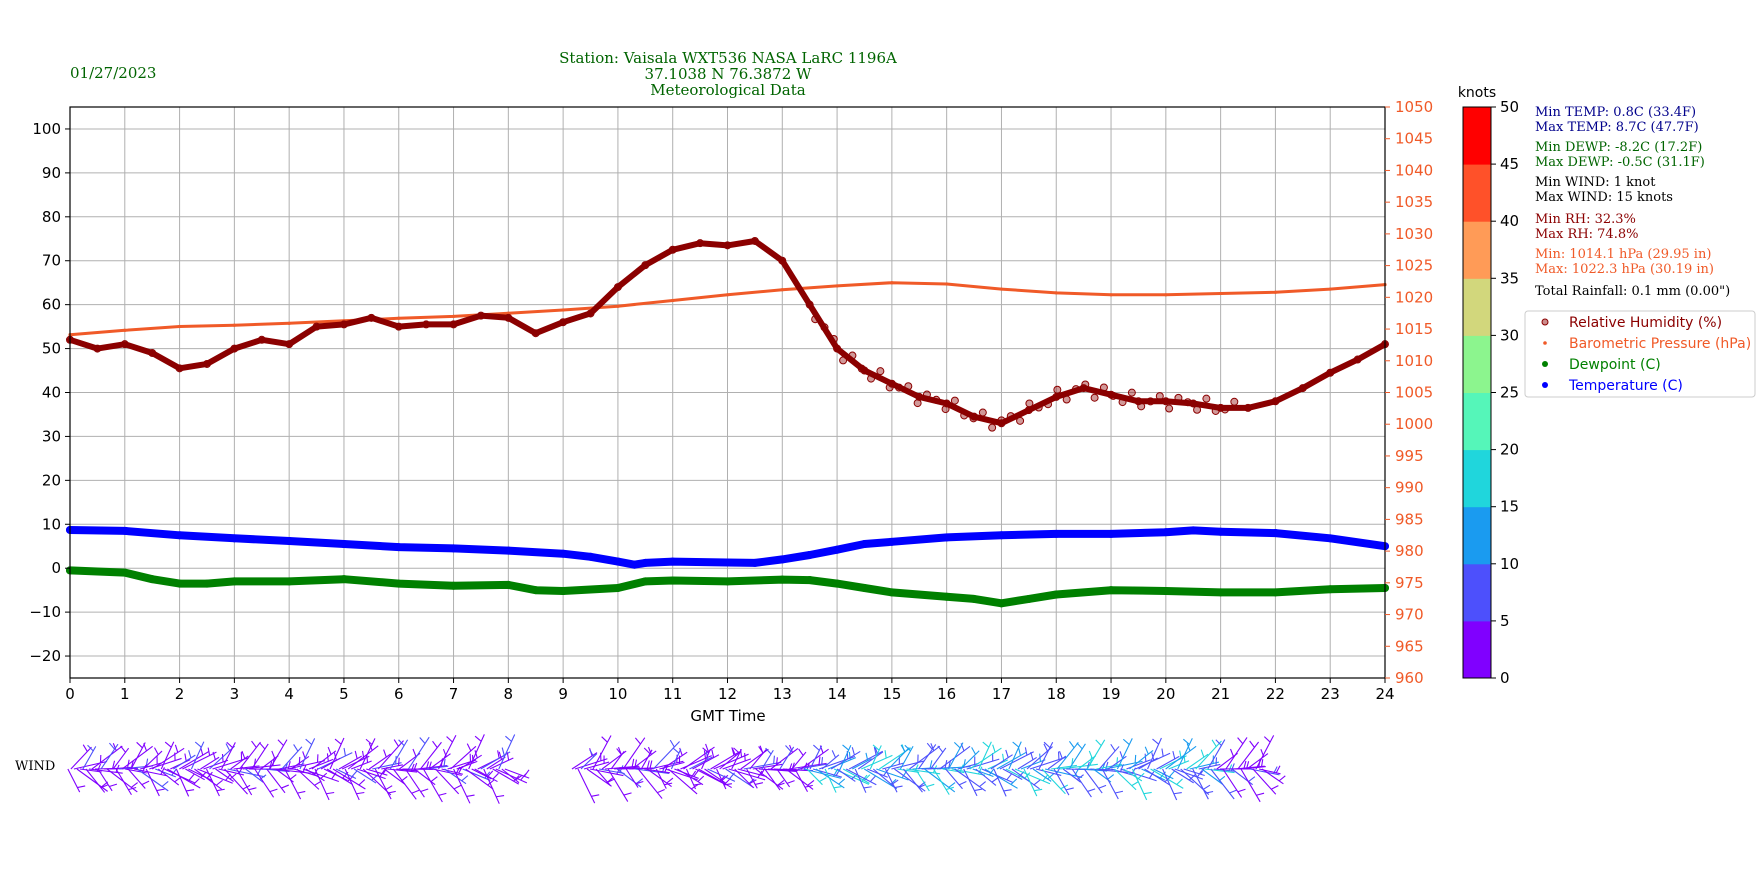 The image size is (1760, 880). What do you see at coordinates (1409, 551) in the screenshot?
I see `y-right-tick-label: 980` at bounding box center [1409, 551].